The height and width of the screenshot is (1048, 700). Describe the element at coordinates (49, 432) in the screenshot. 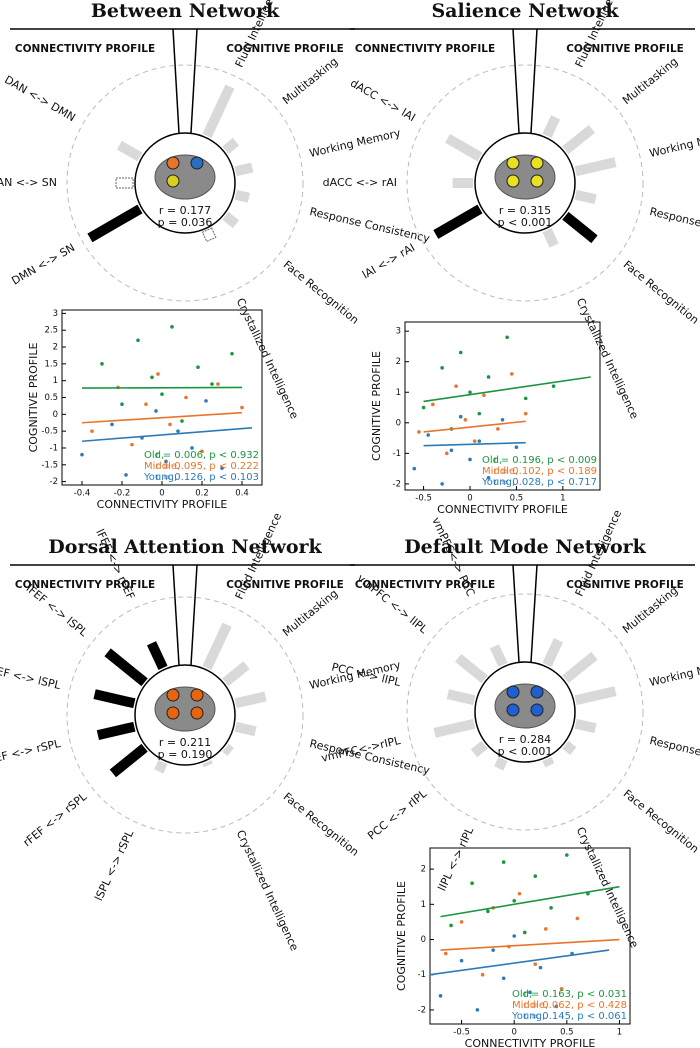

I see `y-tick-label: -0.5` at that location.